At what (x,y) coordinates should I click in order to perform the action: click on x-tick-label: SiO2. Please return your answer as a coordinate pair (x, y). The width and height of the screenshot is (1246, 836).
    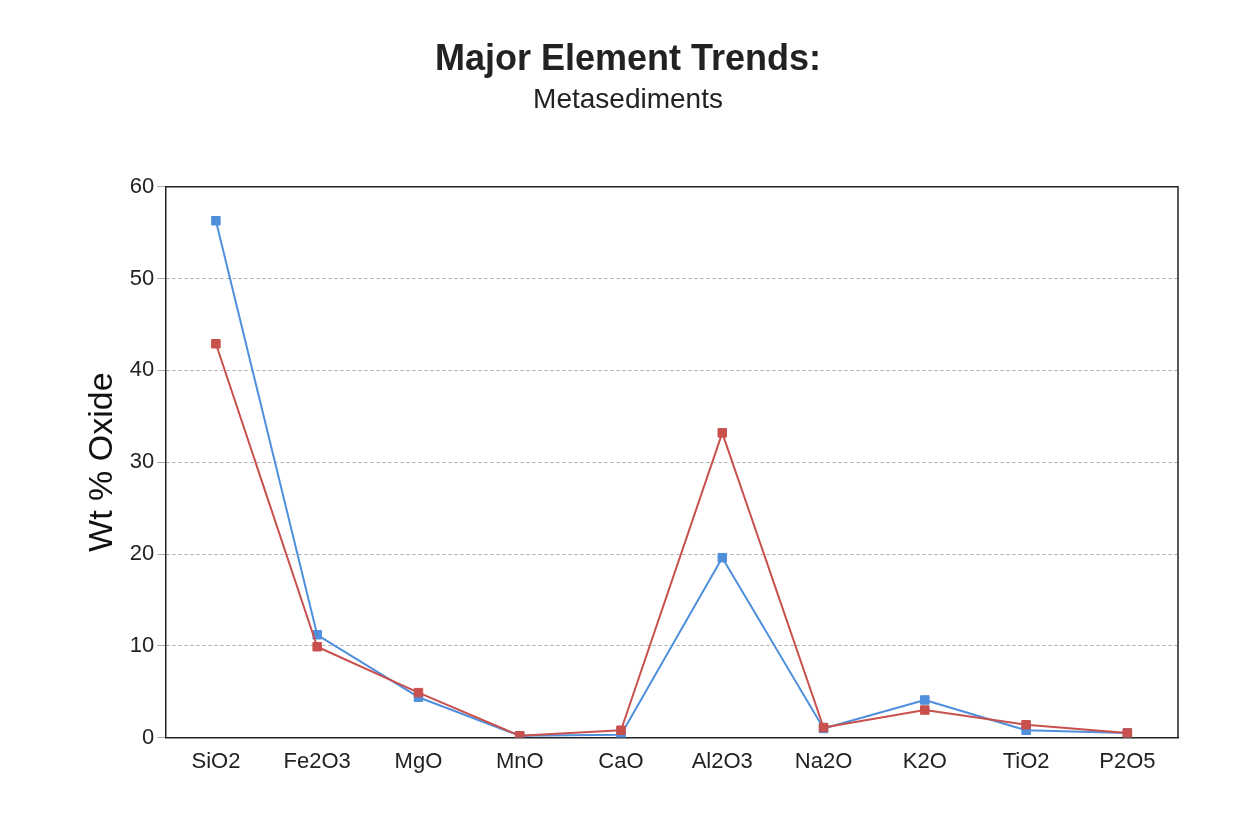
    Looking at the image, I should click on (216, 760).